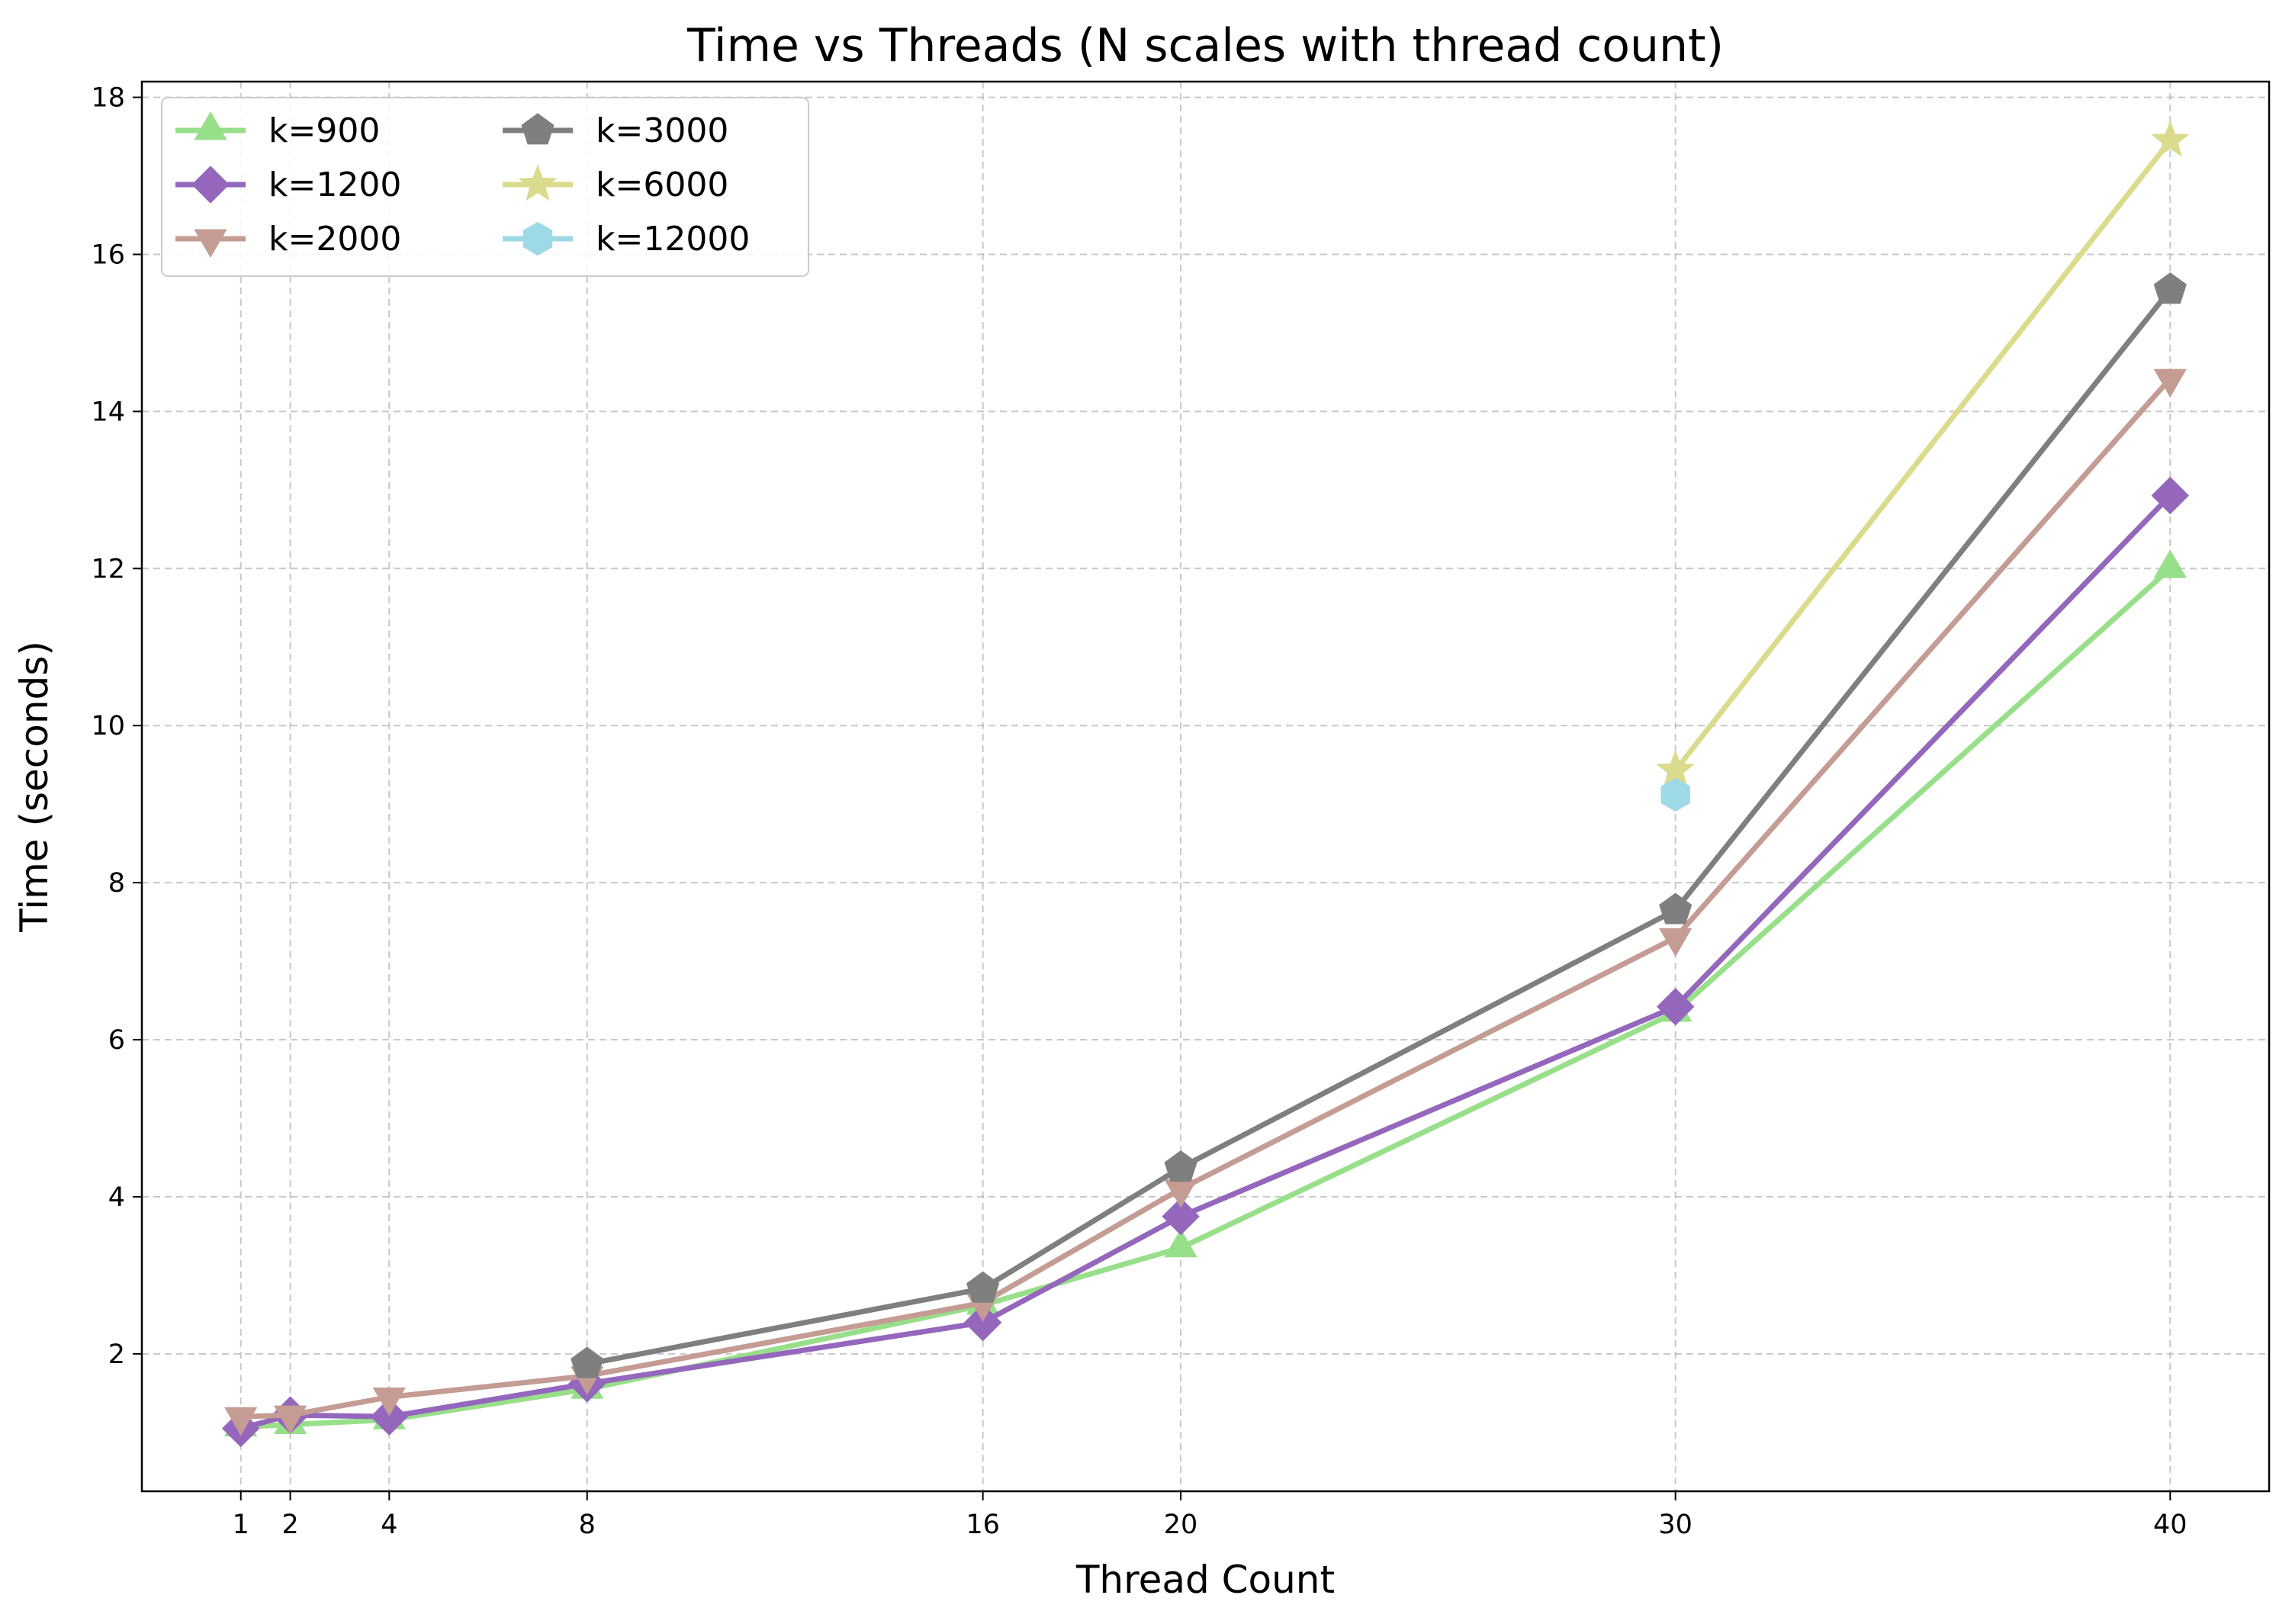 This screenshot has width=2292, height=1624. What do you see at coordinates (662, 185) in the screenshot?
I see `legend-label: k=6000` at bounding box center [662, 185].